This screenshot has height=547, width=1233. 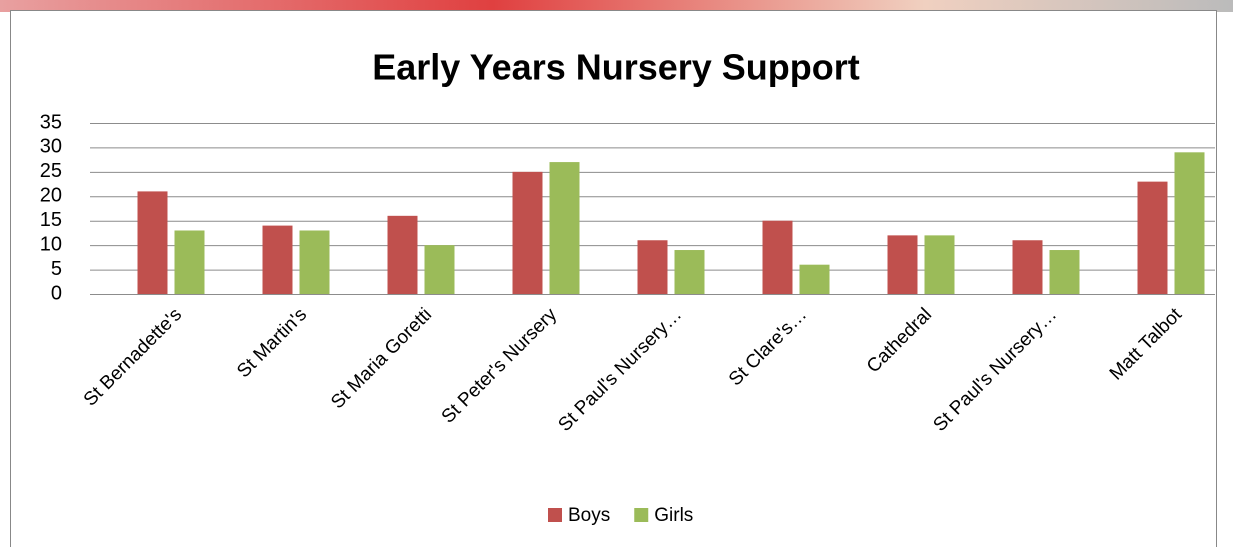 I want to click on y-tick-label: 15, so click(x=51, y=220).